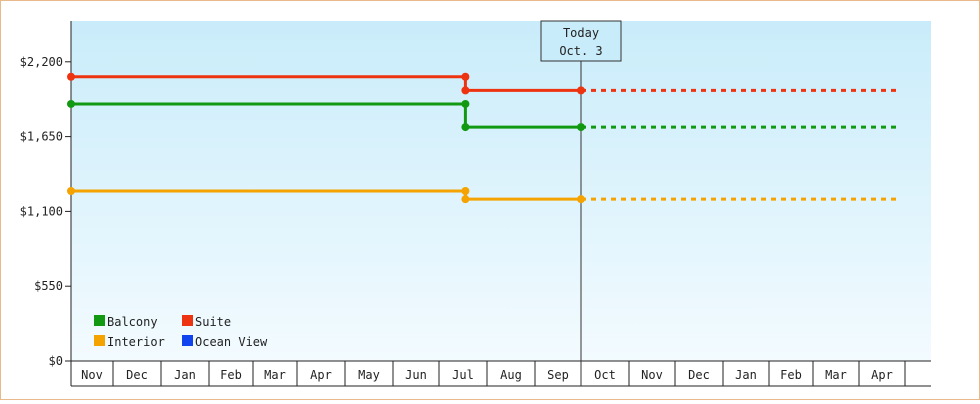 The image size is (980, 404). What do you see at coordinates (99, 340) in the screenshot?
I see `legend-swatch-interior` at bounding box center [99, 340].